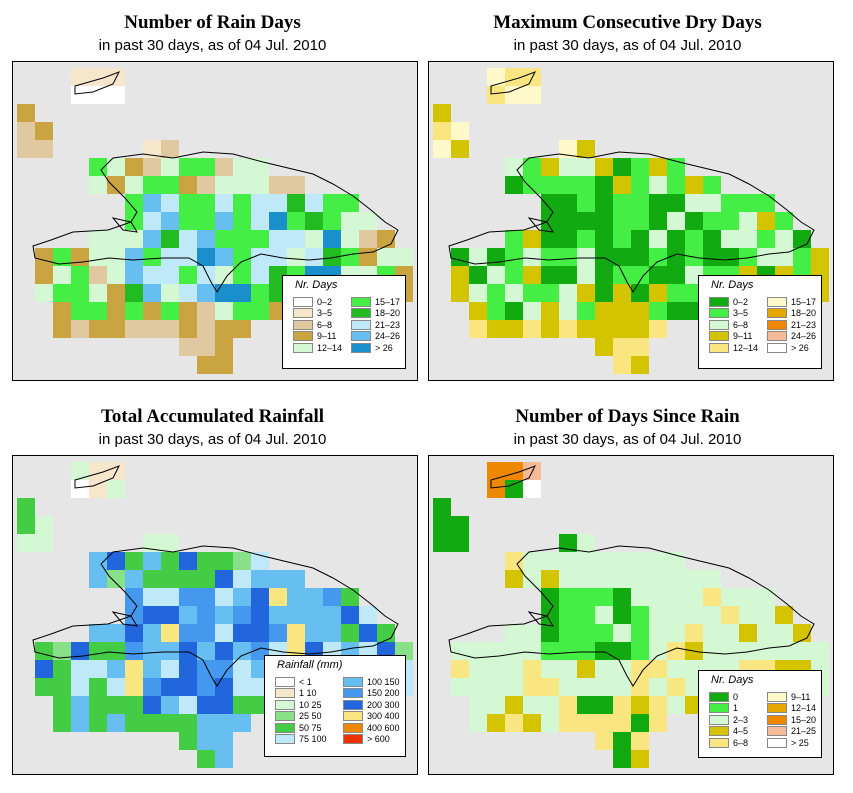 The width and height of the screenshot is (853, 793). I want to click on coastline-hispaniola, so click(631, 222).